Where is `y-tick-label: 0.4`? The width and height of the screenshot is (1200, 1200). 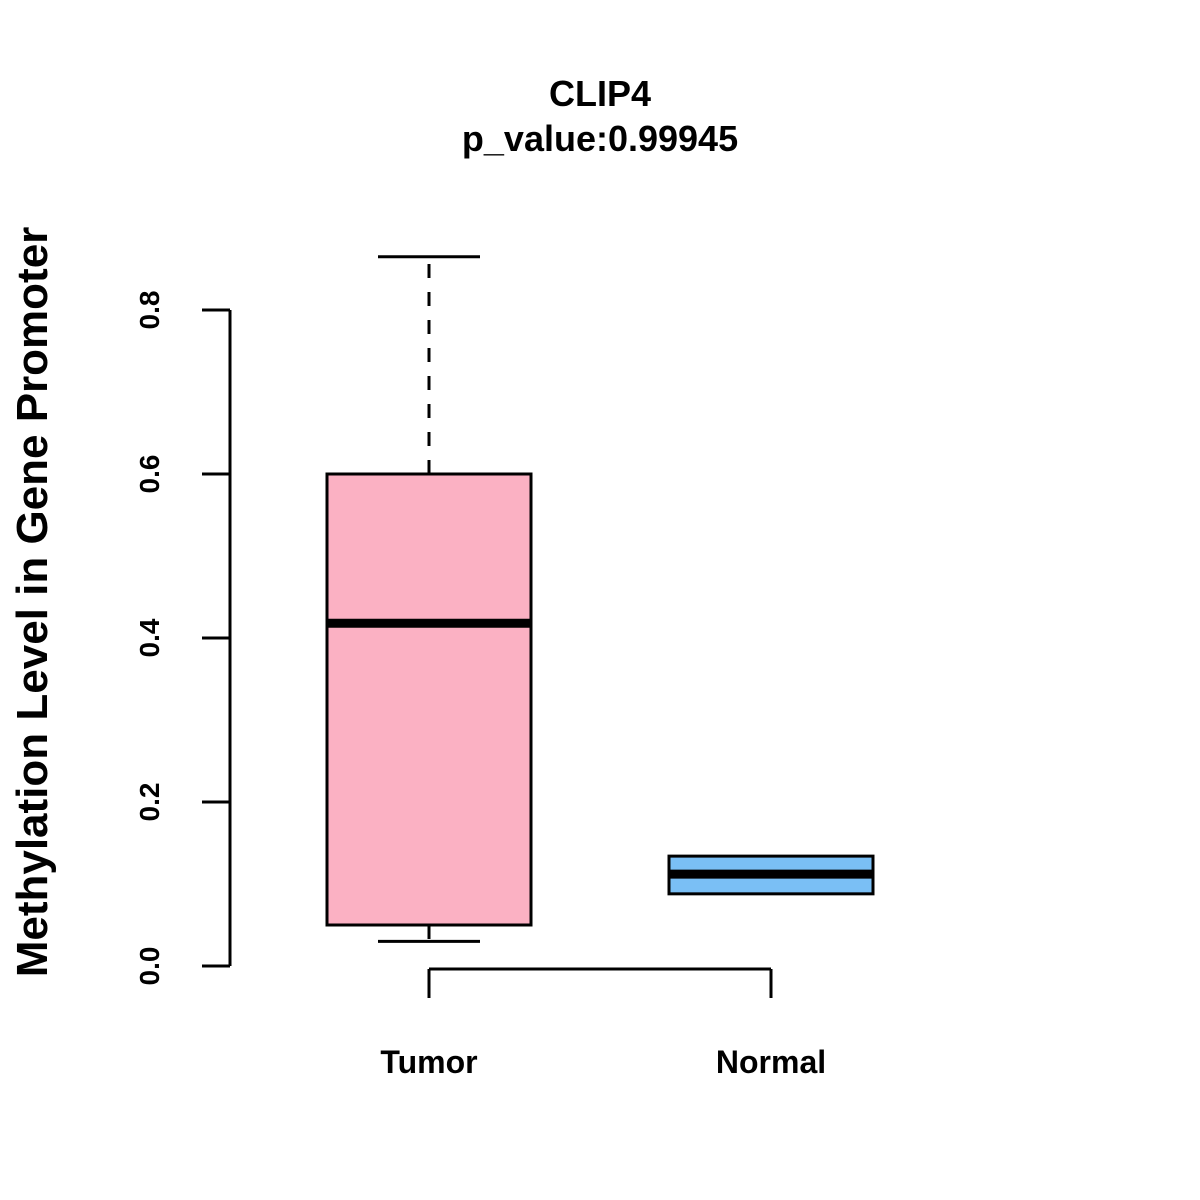
y-tick-label: 0.4 is located at coordinates (149, 637).